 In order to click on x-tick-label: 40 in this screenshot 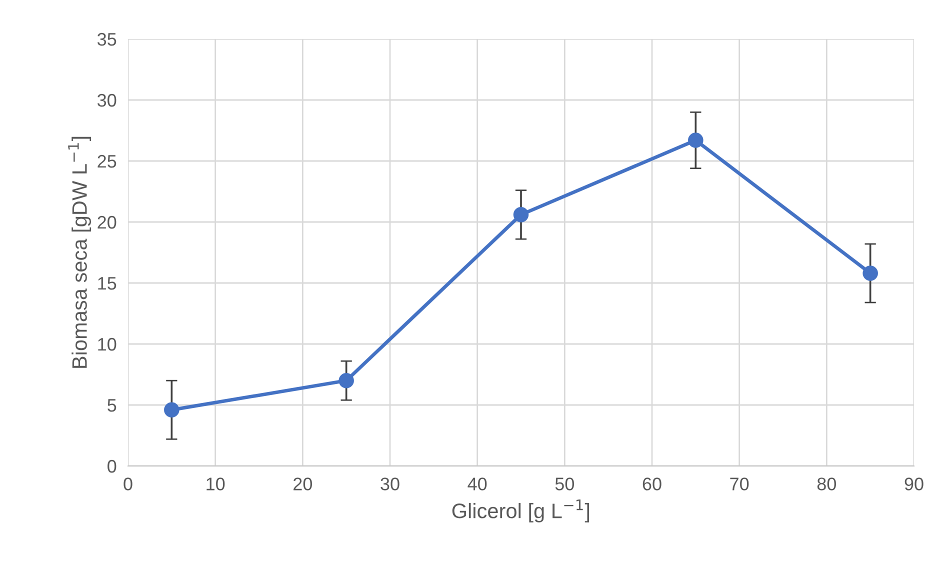, I will do `click(477, 484)`.